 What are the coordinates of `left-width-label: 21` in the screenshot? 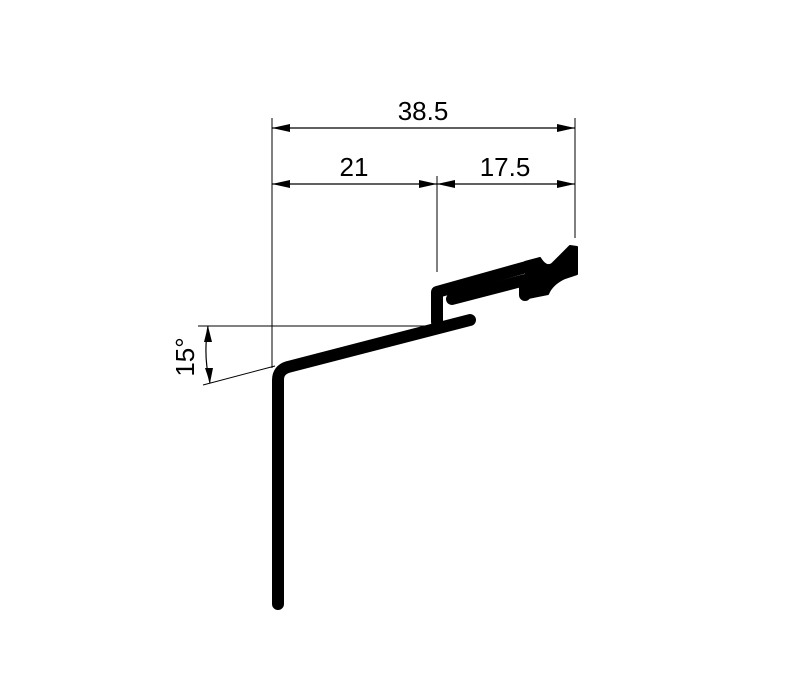 It's located at (354, 167).